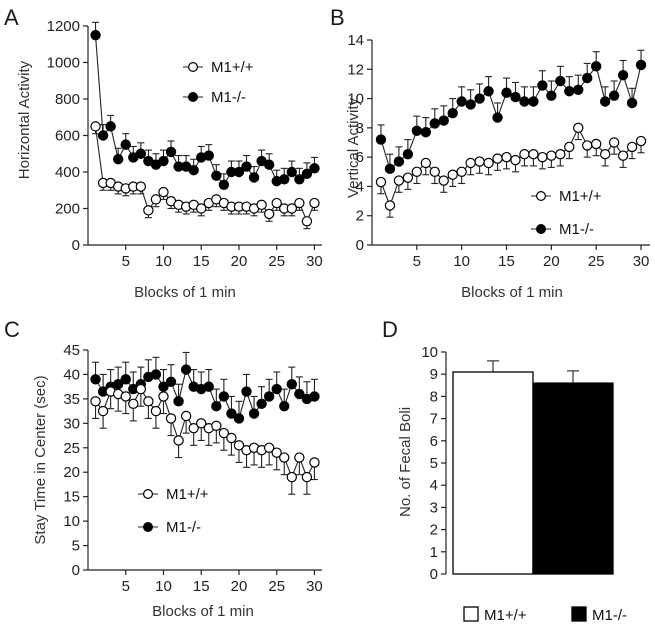 This screenshot has height=631, width=655. I want to click on panel-c-y-tick-label: 5, so click(76, 546).